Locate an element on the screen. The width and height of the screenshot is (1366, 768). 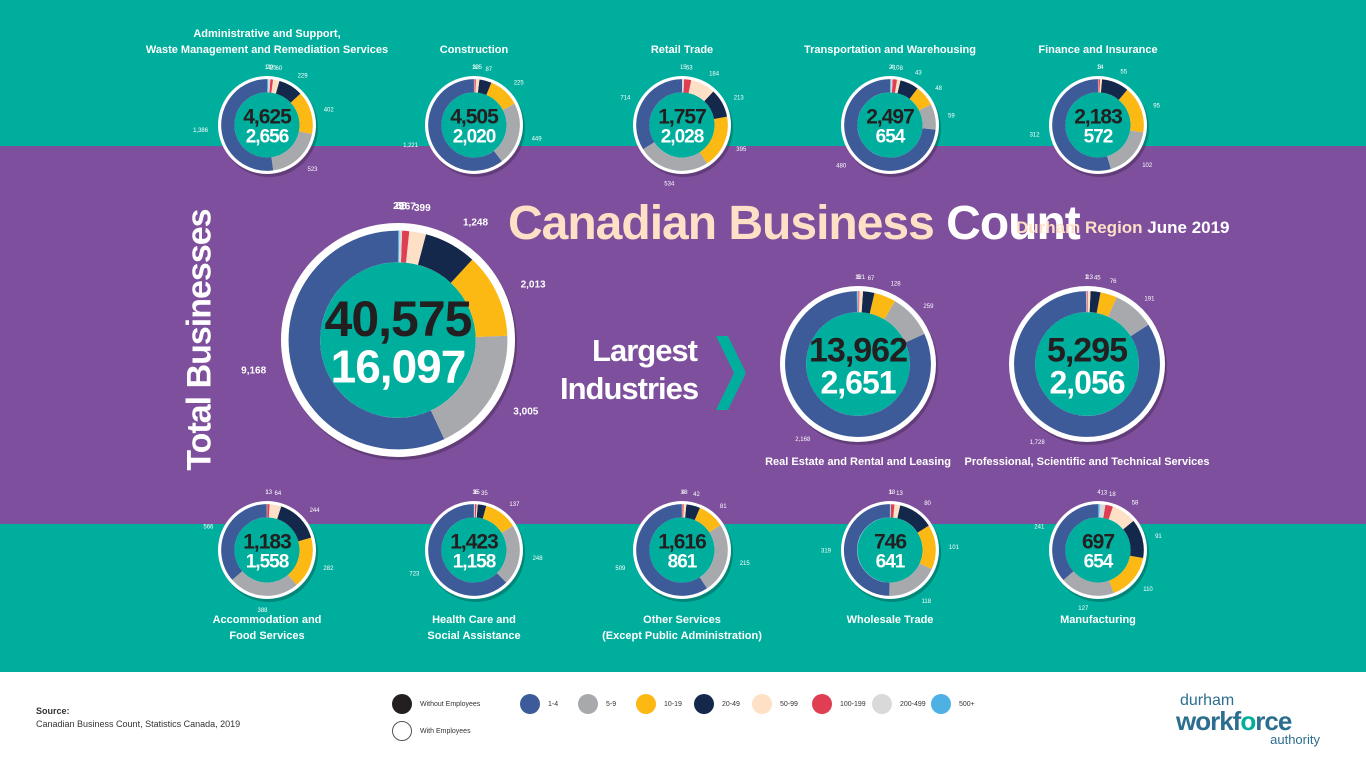
with-employees-count: 654 is located at coordinates (1099, 561).